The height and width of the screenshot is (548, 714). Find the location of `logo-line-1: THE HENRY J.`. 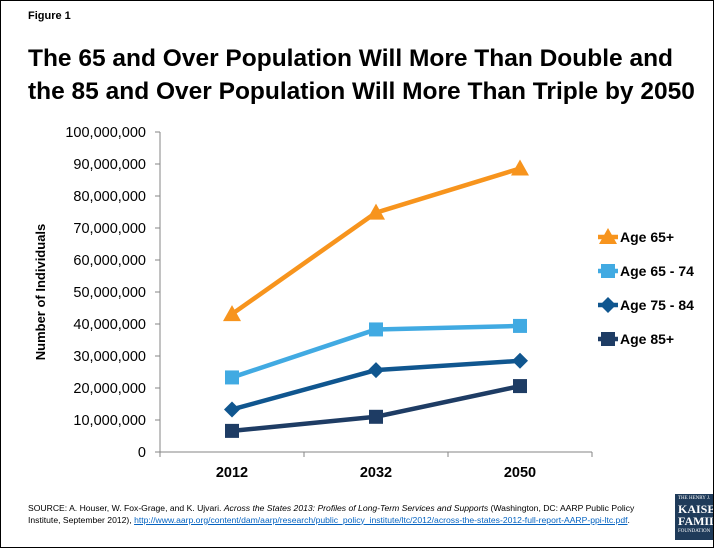

logo-line-1: THE HENRY J. is located at coordinates (694, 498).